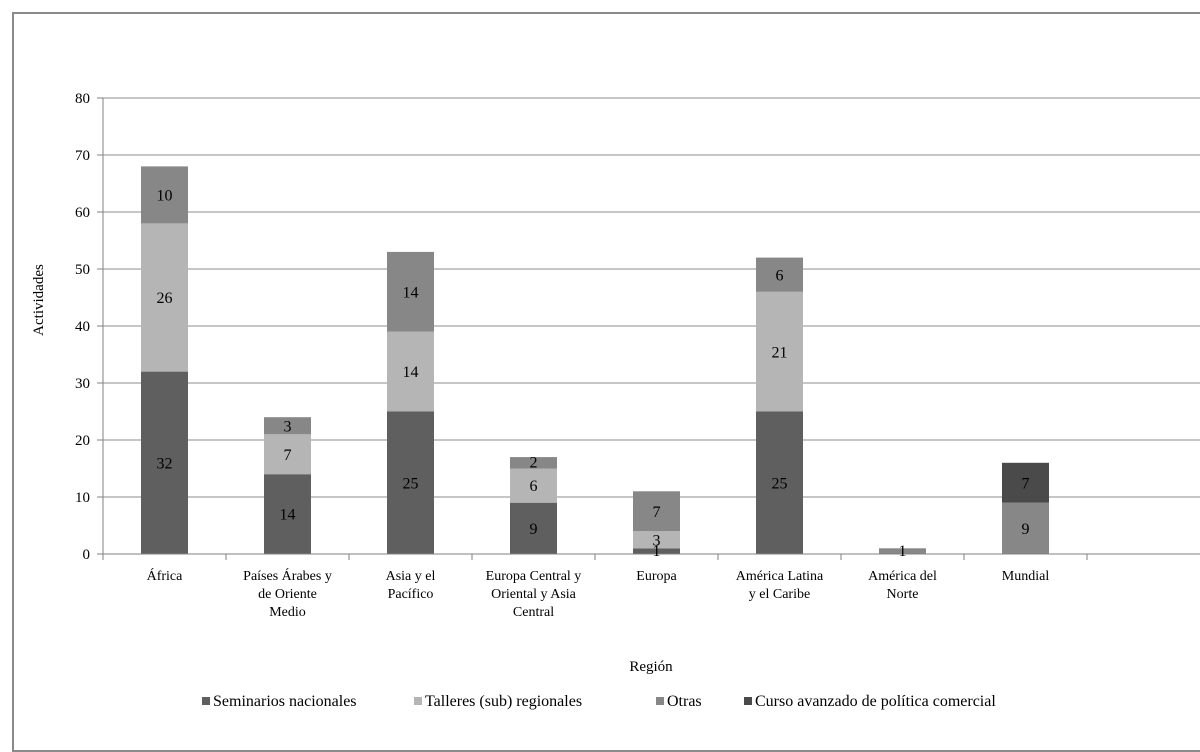 This screenshot has height=752, width=1200. What do you see at coordinates (285, 701) in the screenshot?
I see `legend-label-seminarios: Seminarios nacionales` at bounding box center [285, 701].